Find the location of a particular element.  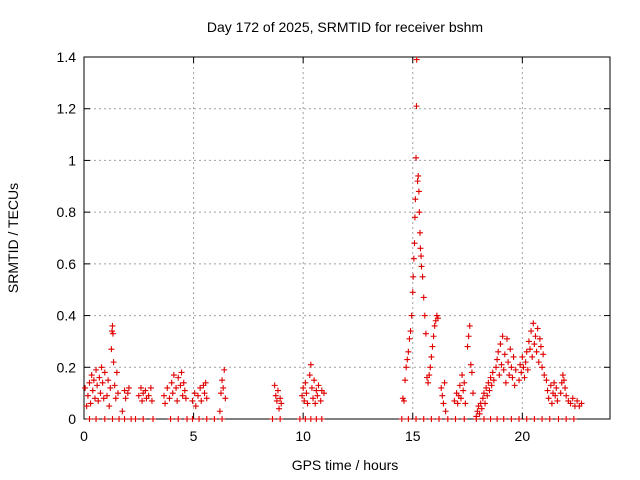

y-tick-label: 0 is located at coordinates (72, 419).